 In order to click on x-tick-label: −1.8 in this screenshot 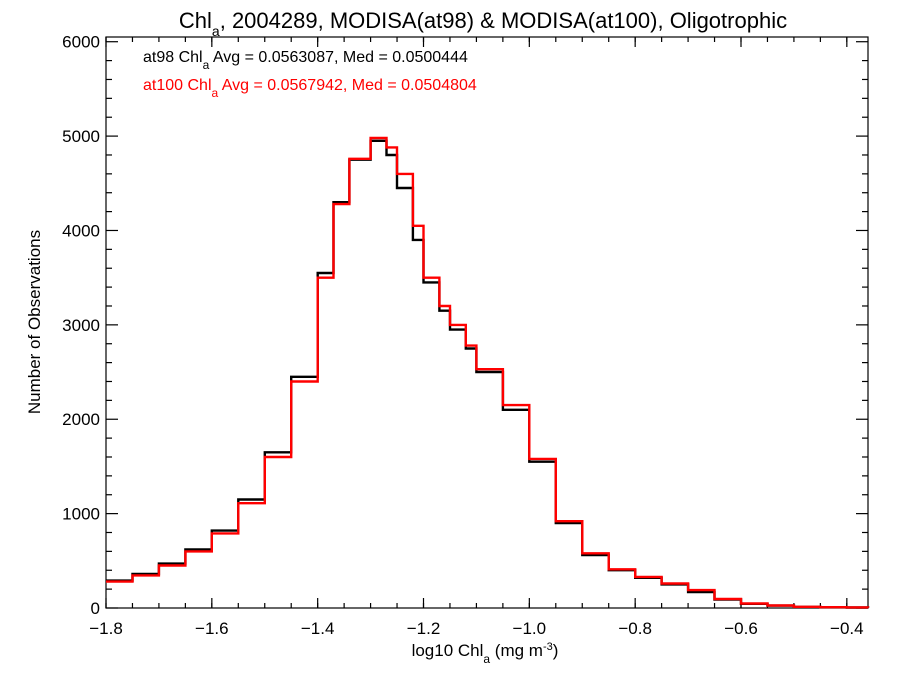, I will do `click(106, 628)`.